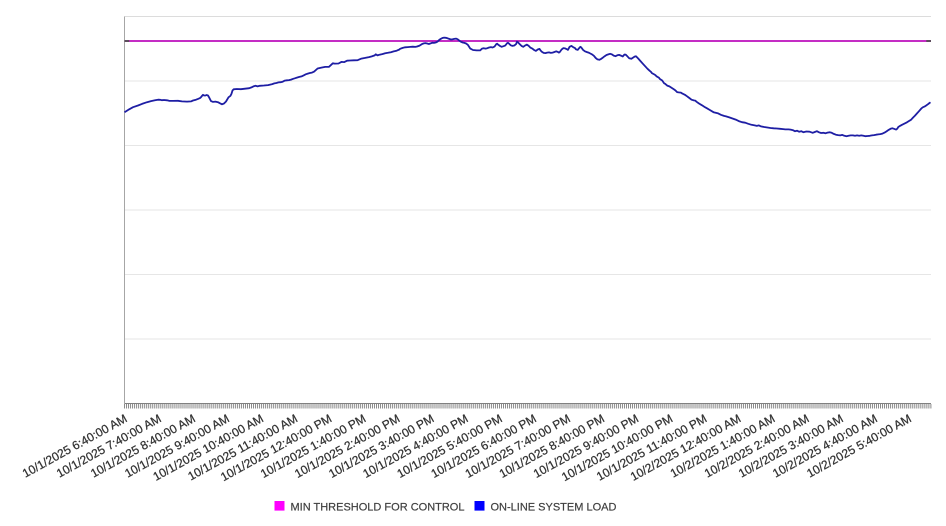 This screenshot has height=526, width=946. Describe the element at coordinates (554, 507) in the screenshot. I see `svg-text: ON-LINE SYSTEM LOAD` at that location.